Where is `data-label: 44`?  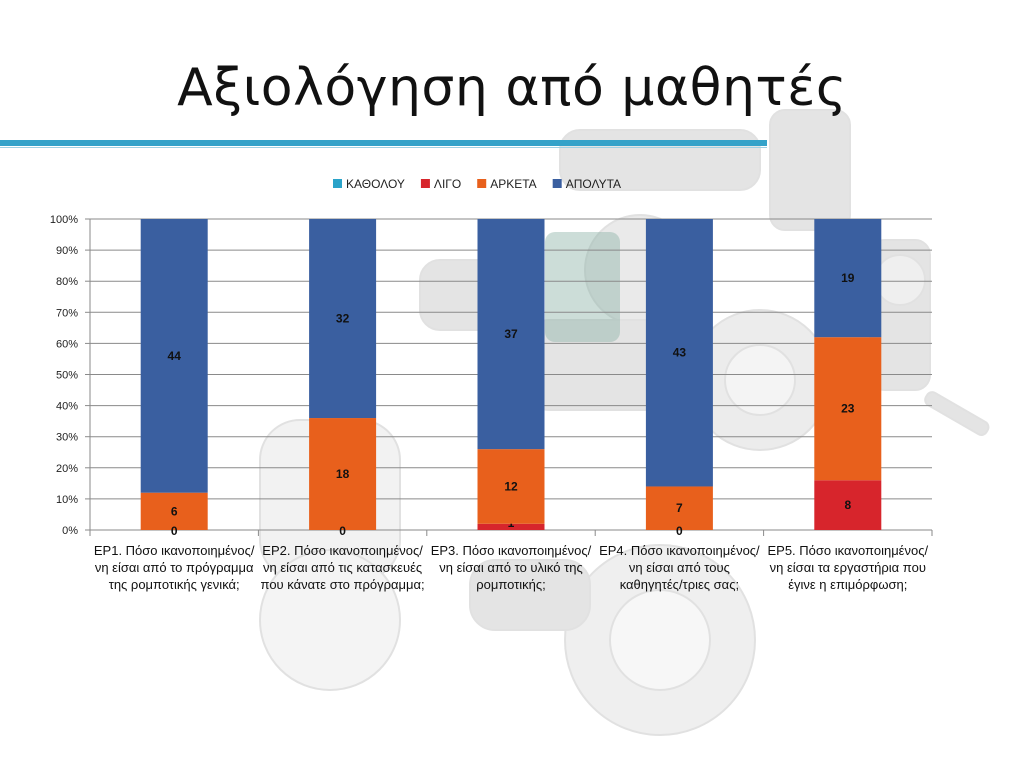 data-label: 44 is located at coordinates (175, 356).